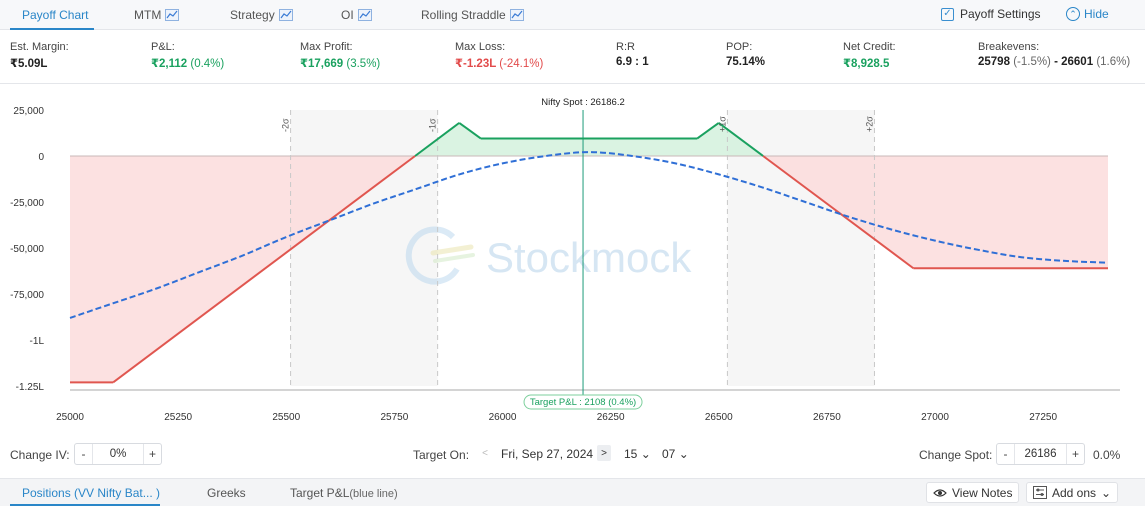 Image resolution: width=1145 pixels, height=506 pixels. Describe the element at coordinates (632, 54) in the screenshot. I see `stat-risk-reward: R:R 6.9 : 1` at that location.